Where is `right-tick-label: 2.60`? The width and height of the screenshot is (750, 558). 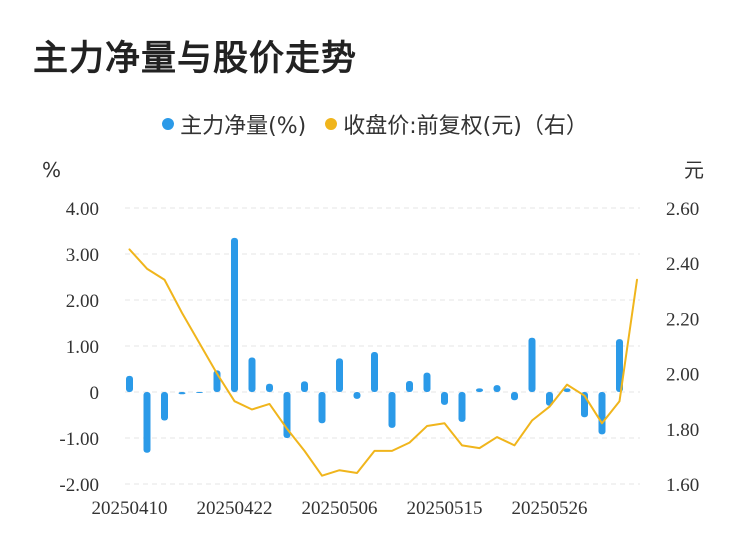 right-tick-label: 2.60 is located at coordinates (682, 209).